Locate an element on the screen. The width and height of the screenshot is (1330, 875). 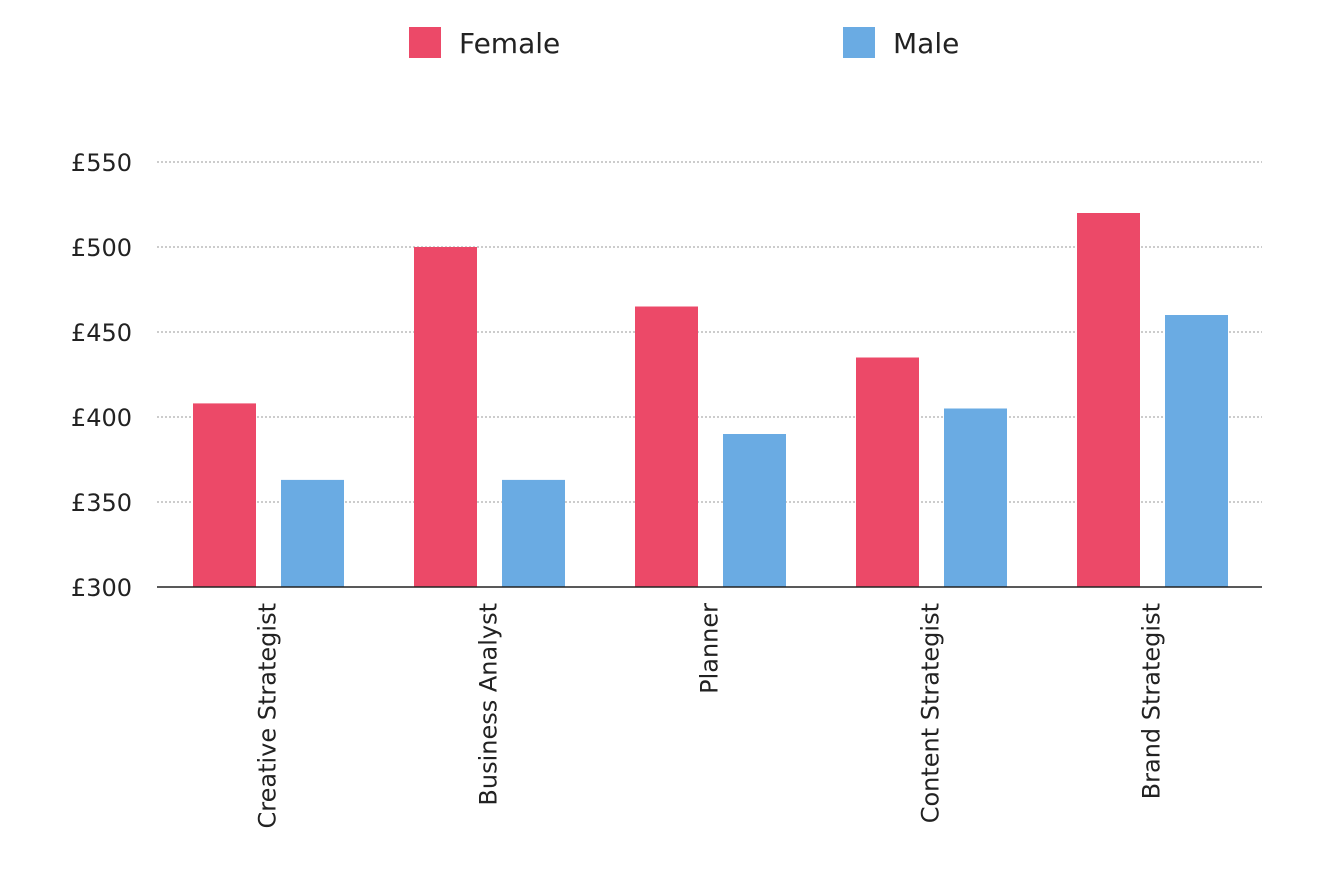
y-tick-label: £400 is located at coordinates (101, 418).